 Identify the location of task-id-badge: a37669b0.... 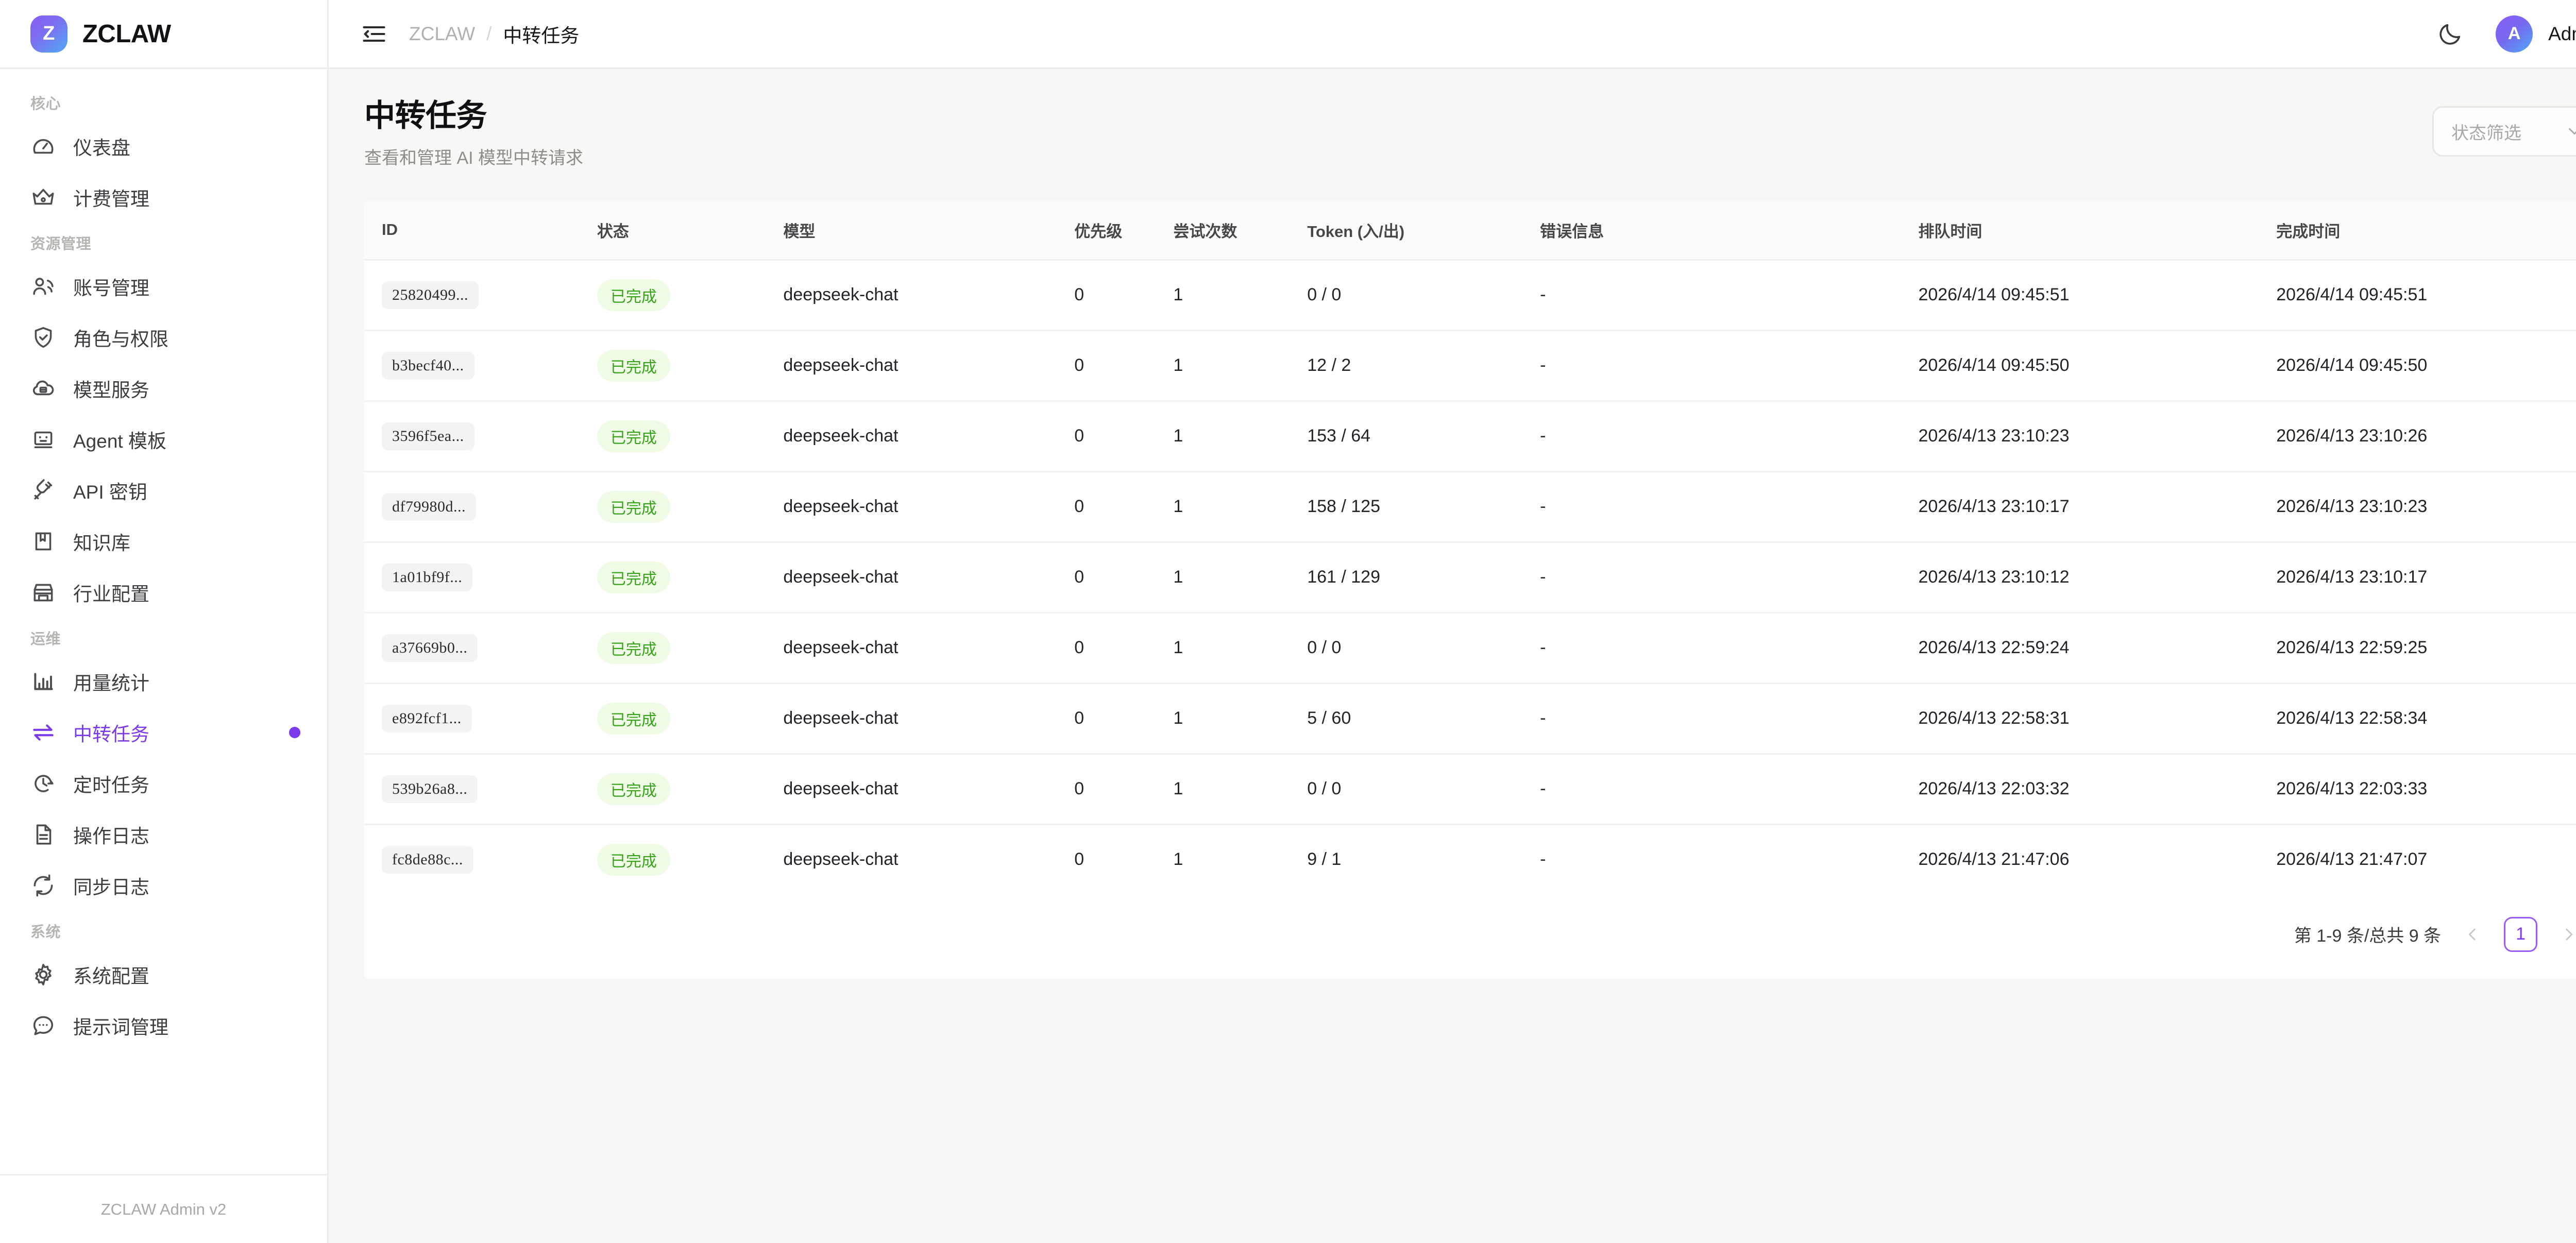
(430, 648).